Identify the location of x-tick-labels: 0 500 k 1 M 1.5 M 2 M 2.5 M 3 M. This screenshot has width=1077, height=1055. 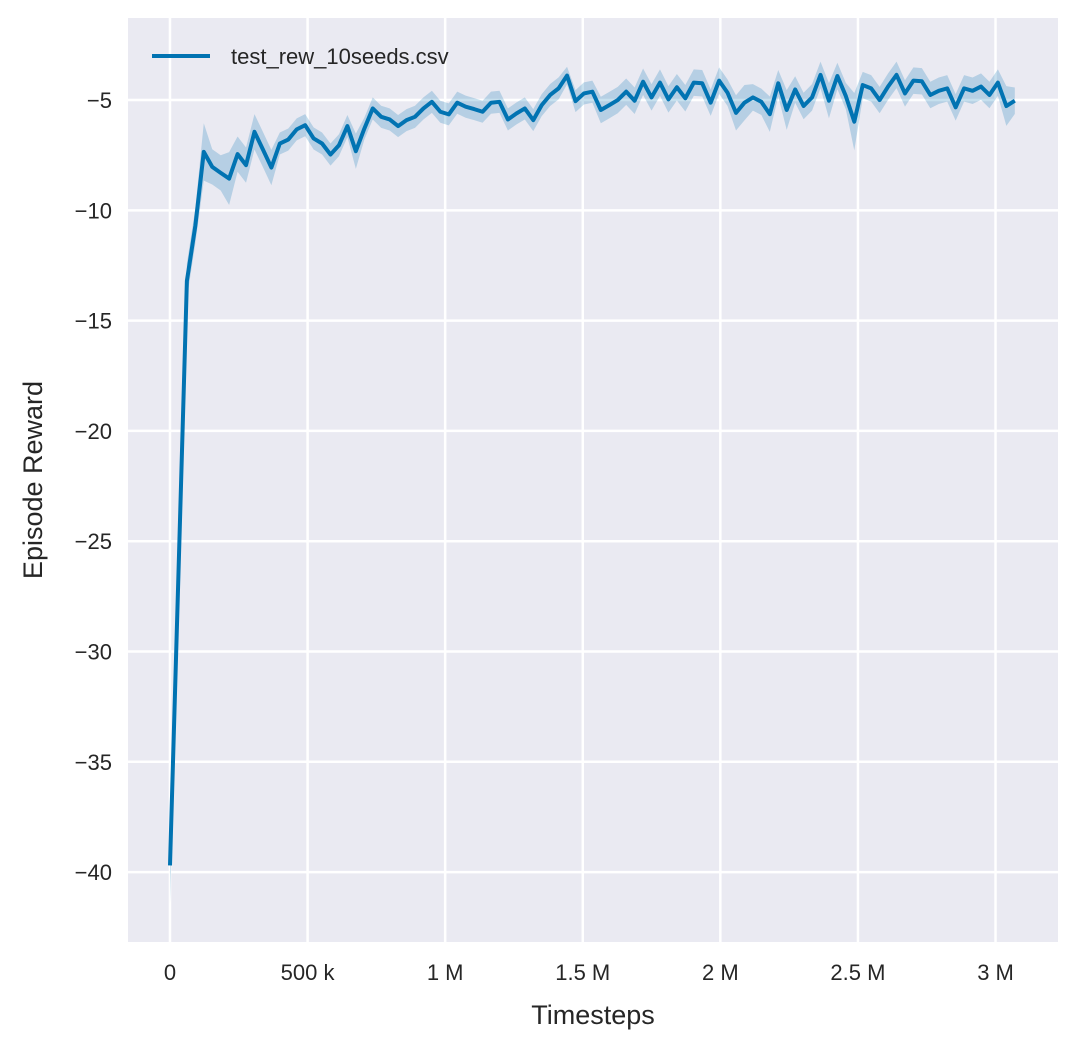
(589, 972).